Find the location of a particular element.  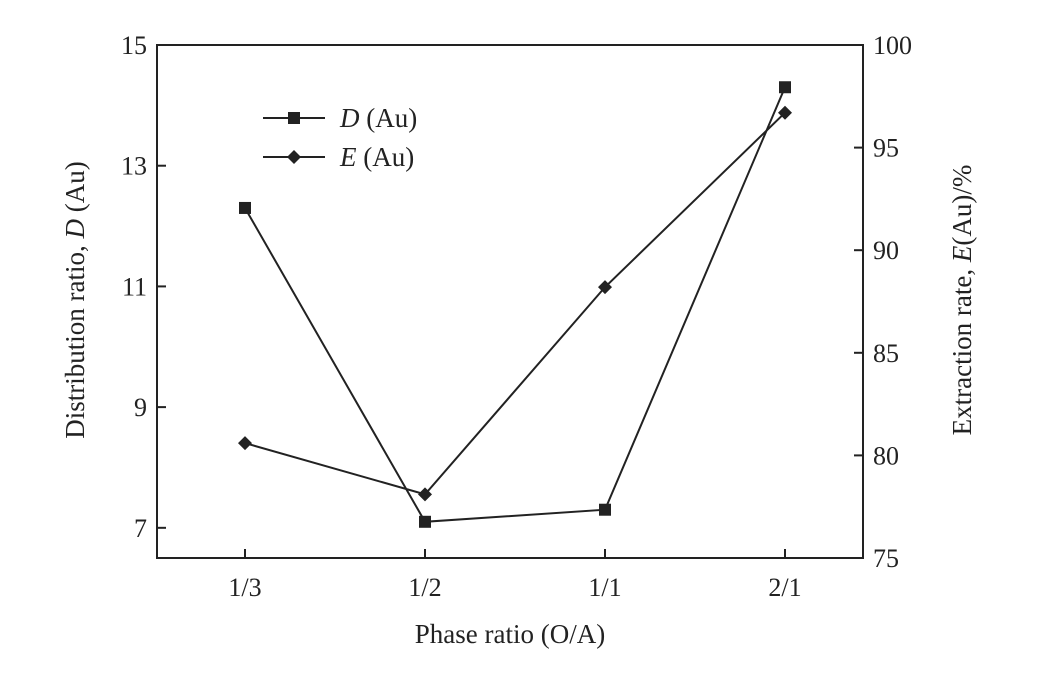

legend: D (Au) E (Au) is located at coordinates (340, 137).